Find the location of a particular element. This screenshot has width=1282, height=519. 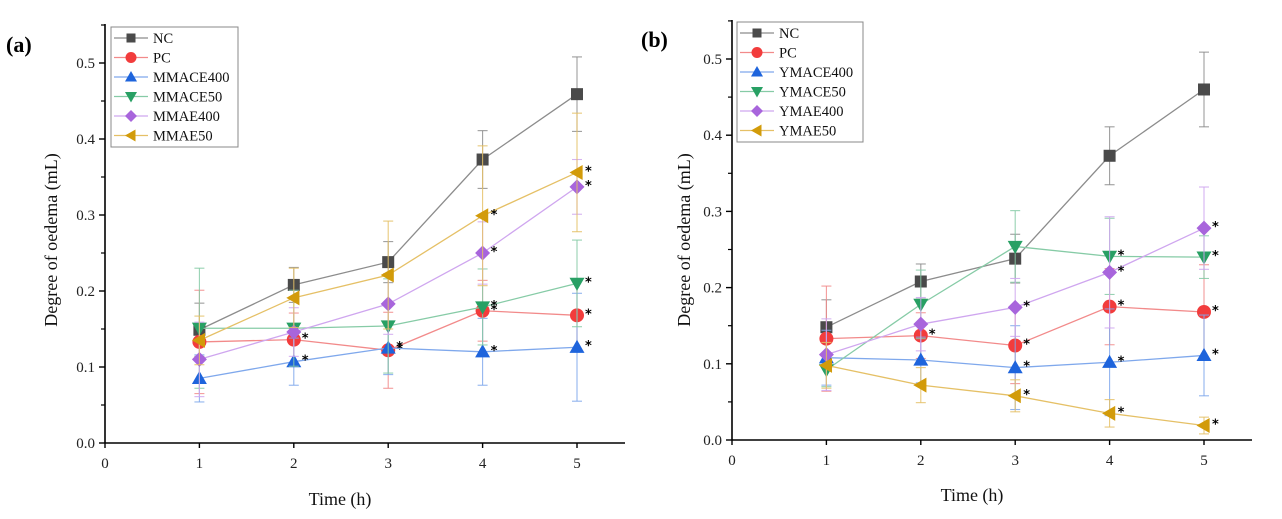

legend-item: YMACE50 is located at coordinates (793, 93).